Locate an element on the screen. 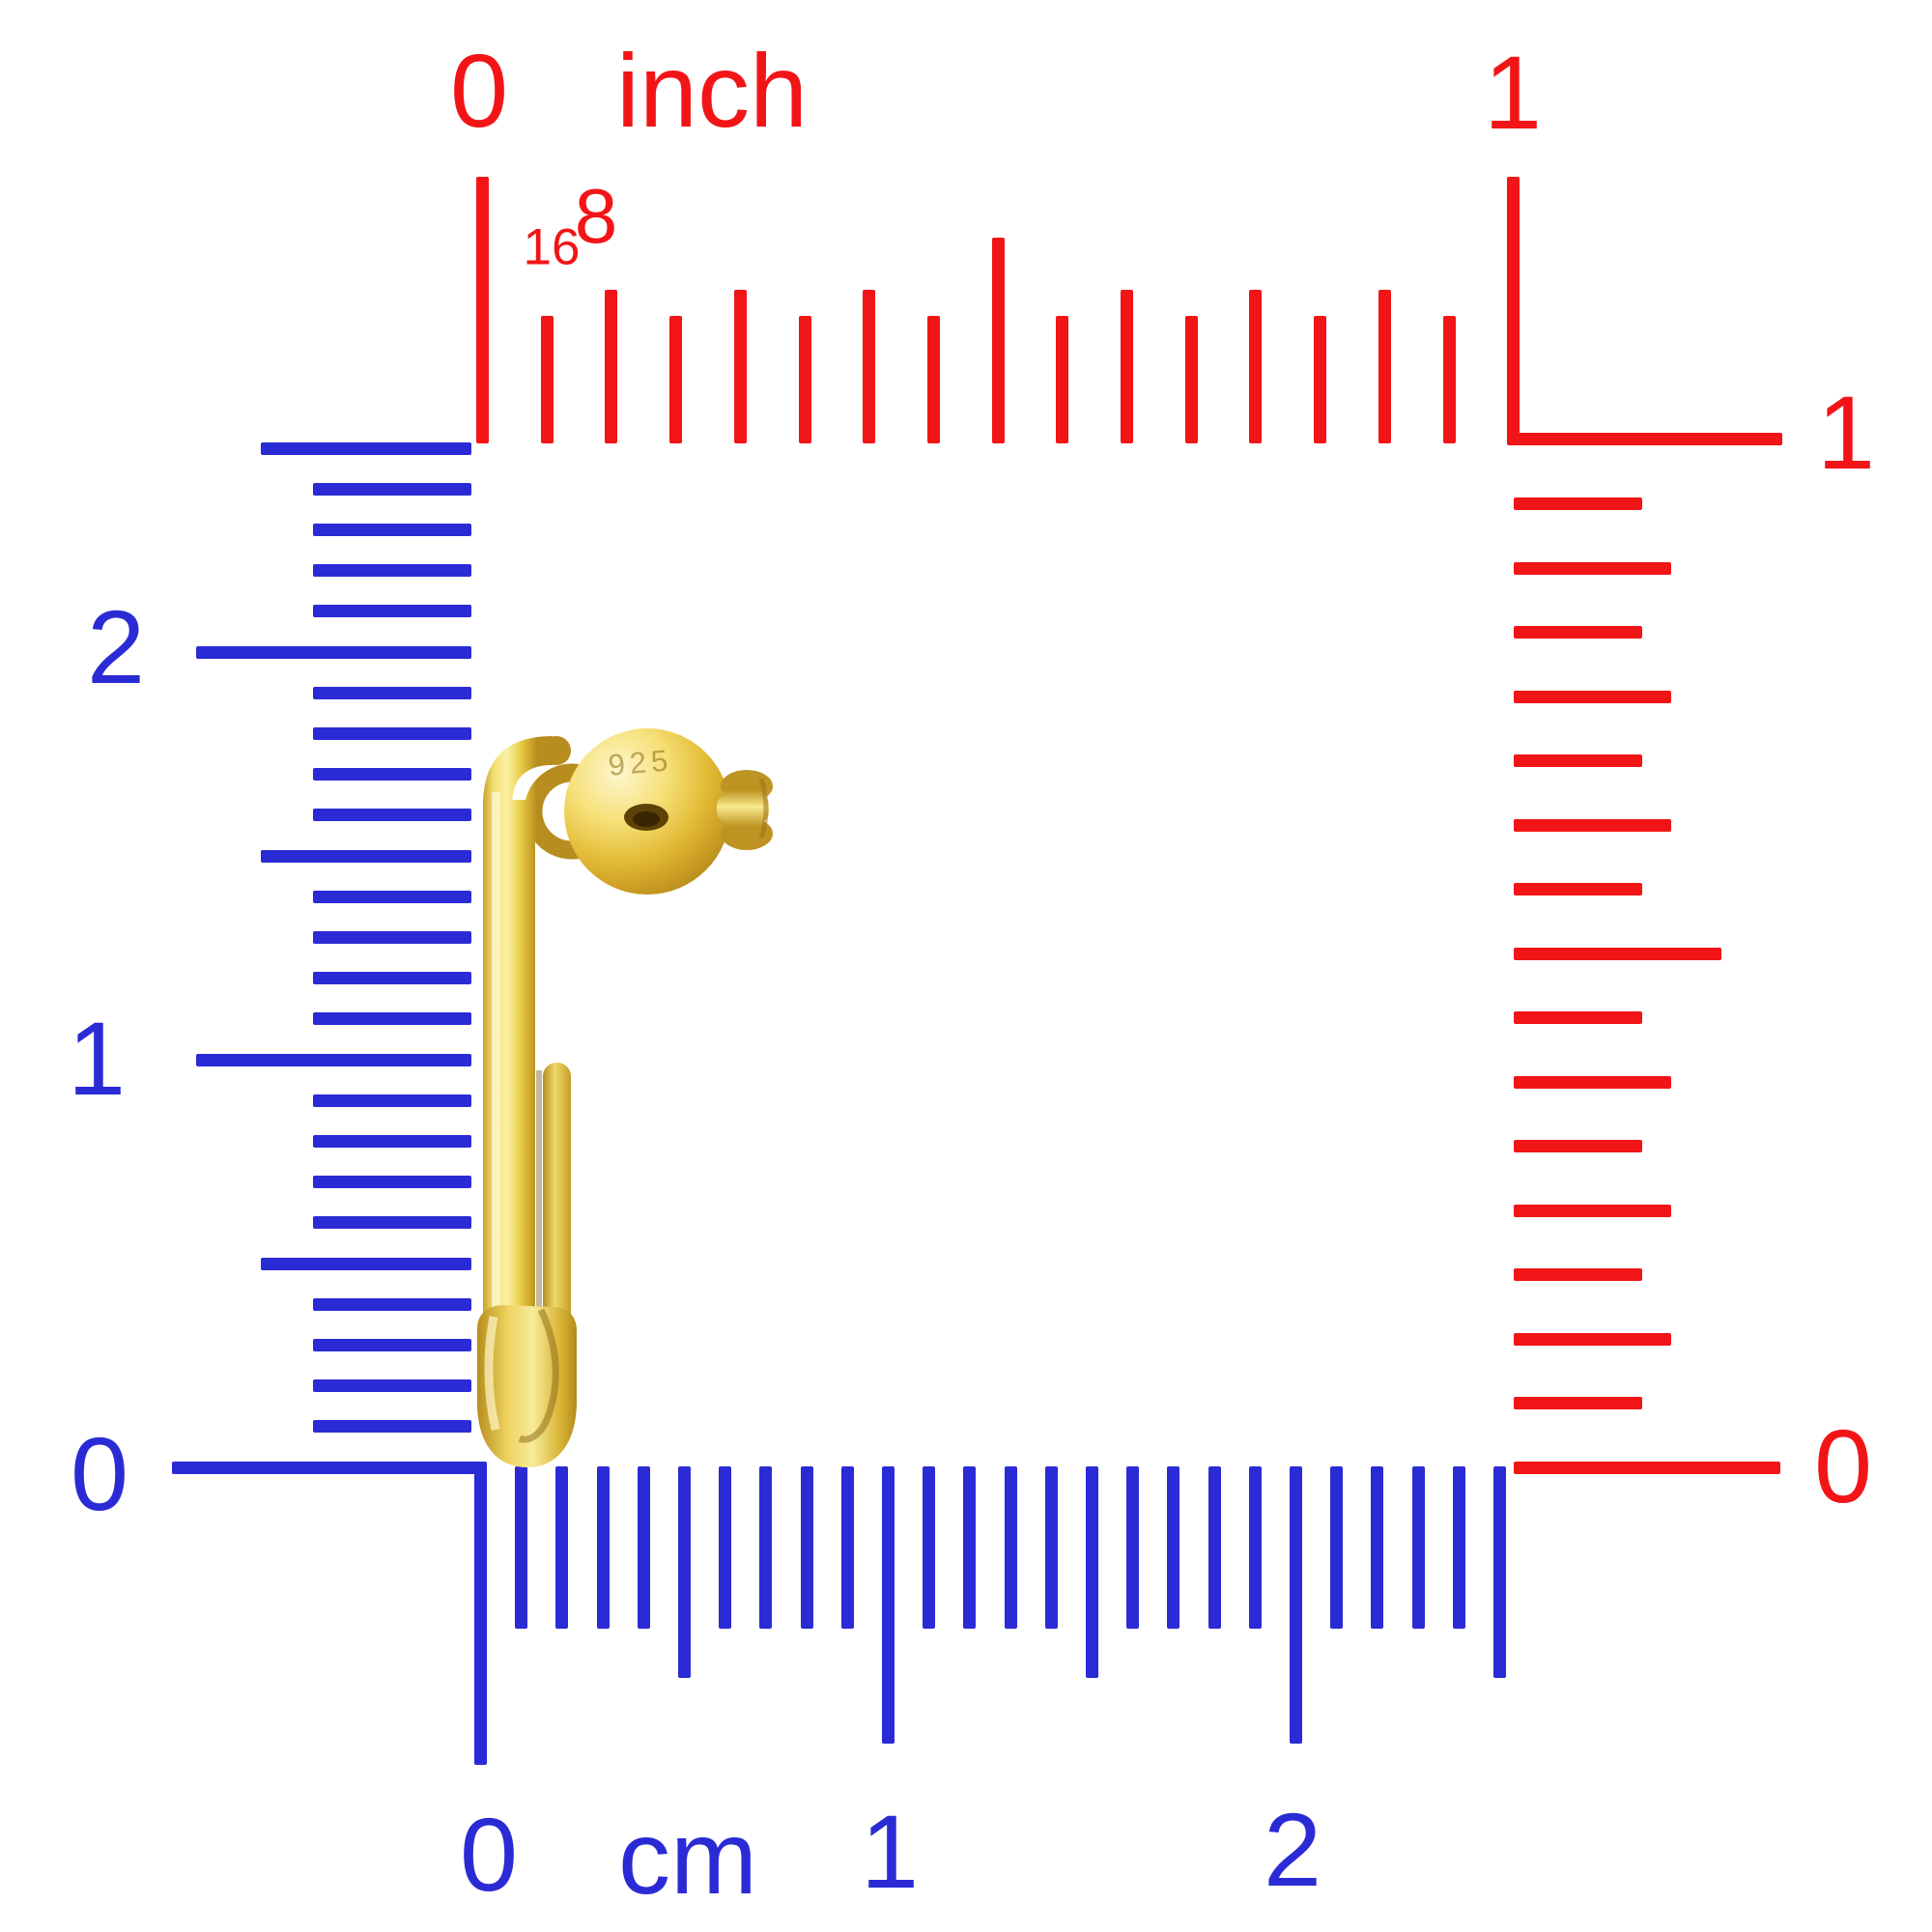 This screenshot has height=1932, width=1932. pin-hook is located at coordinates (518, 771).